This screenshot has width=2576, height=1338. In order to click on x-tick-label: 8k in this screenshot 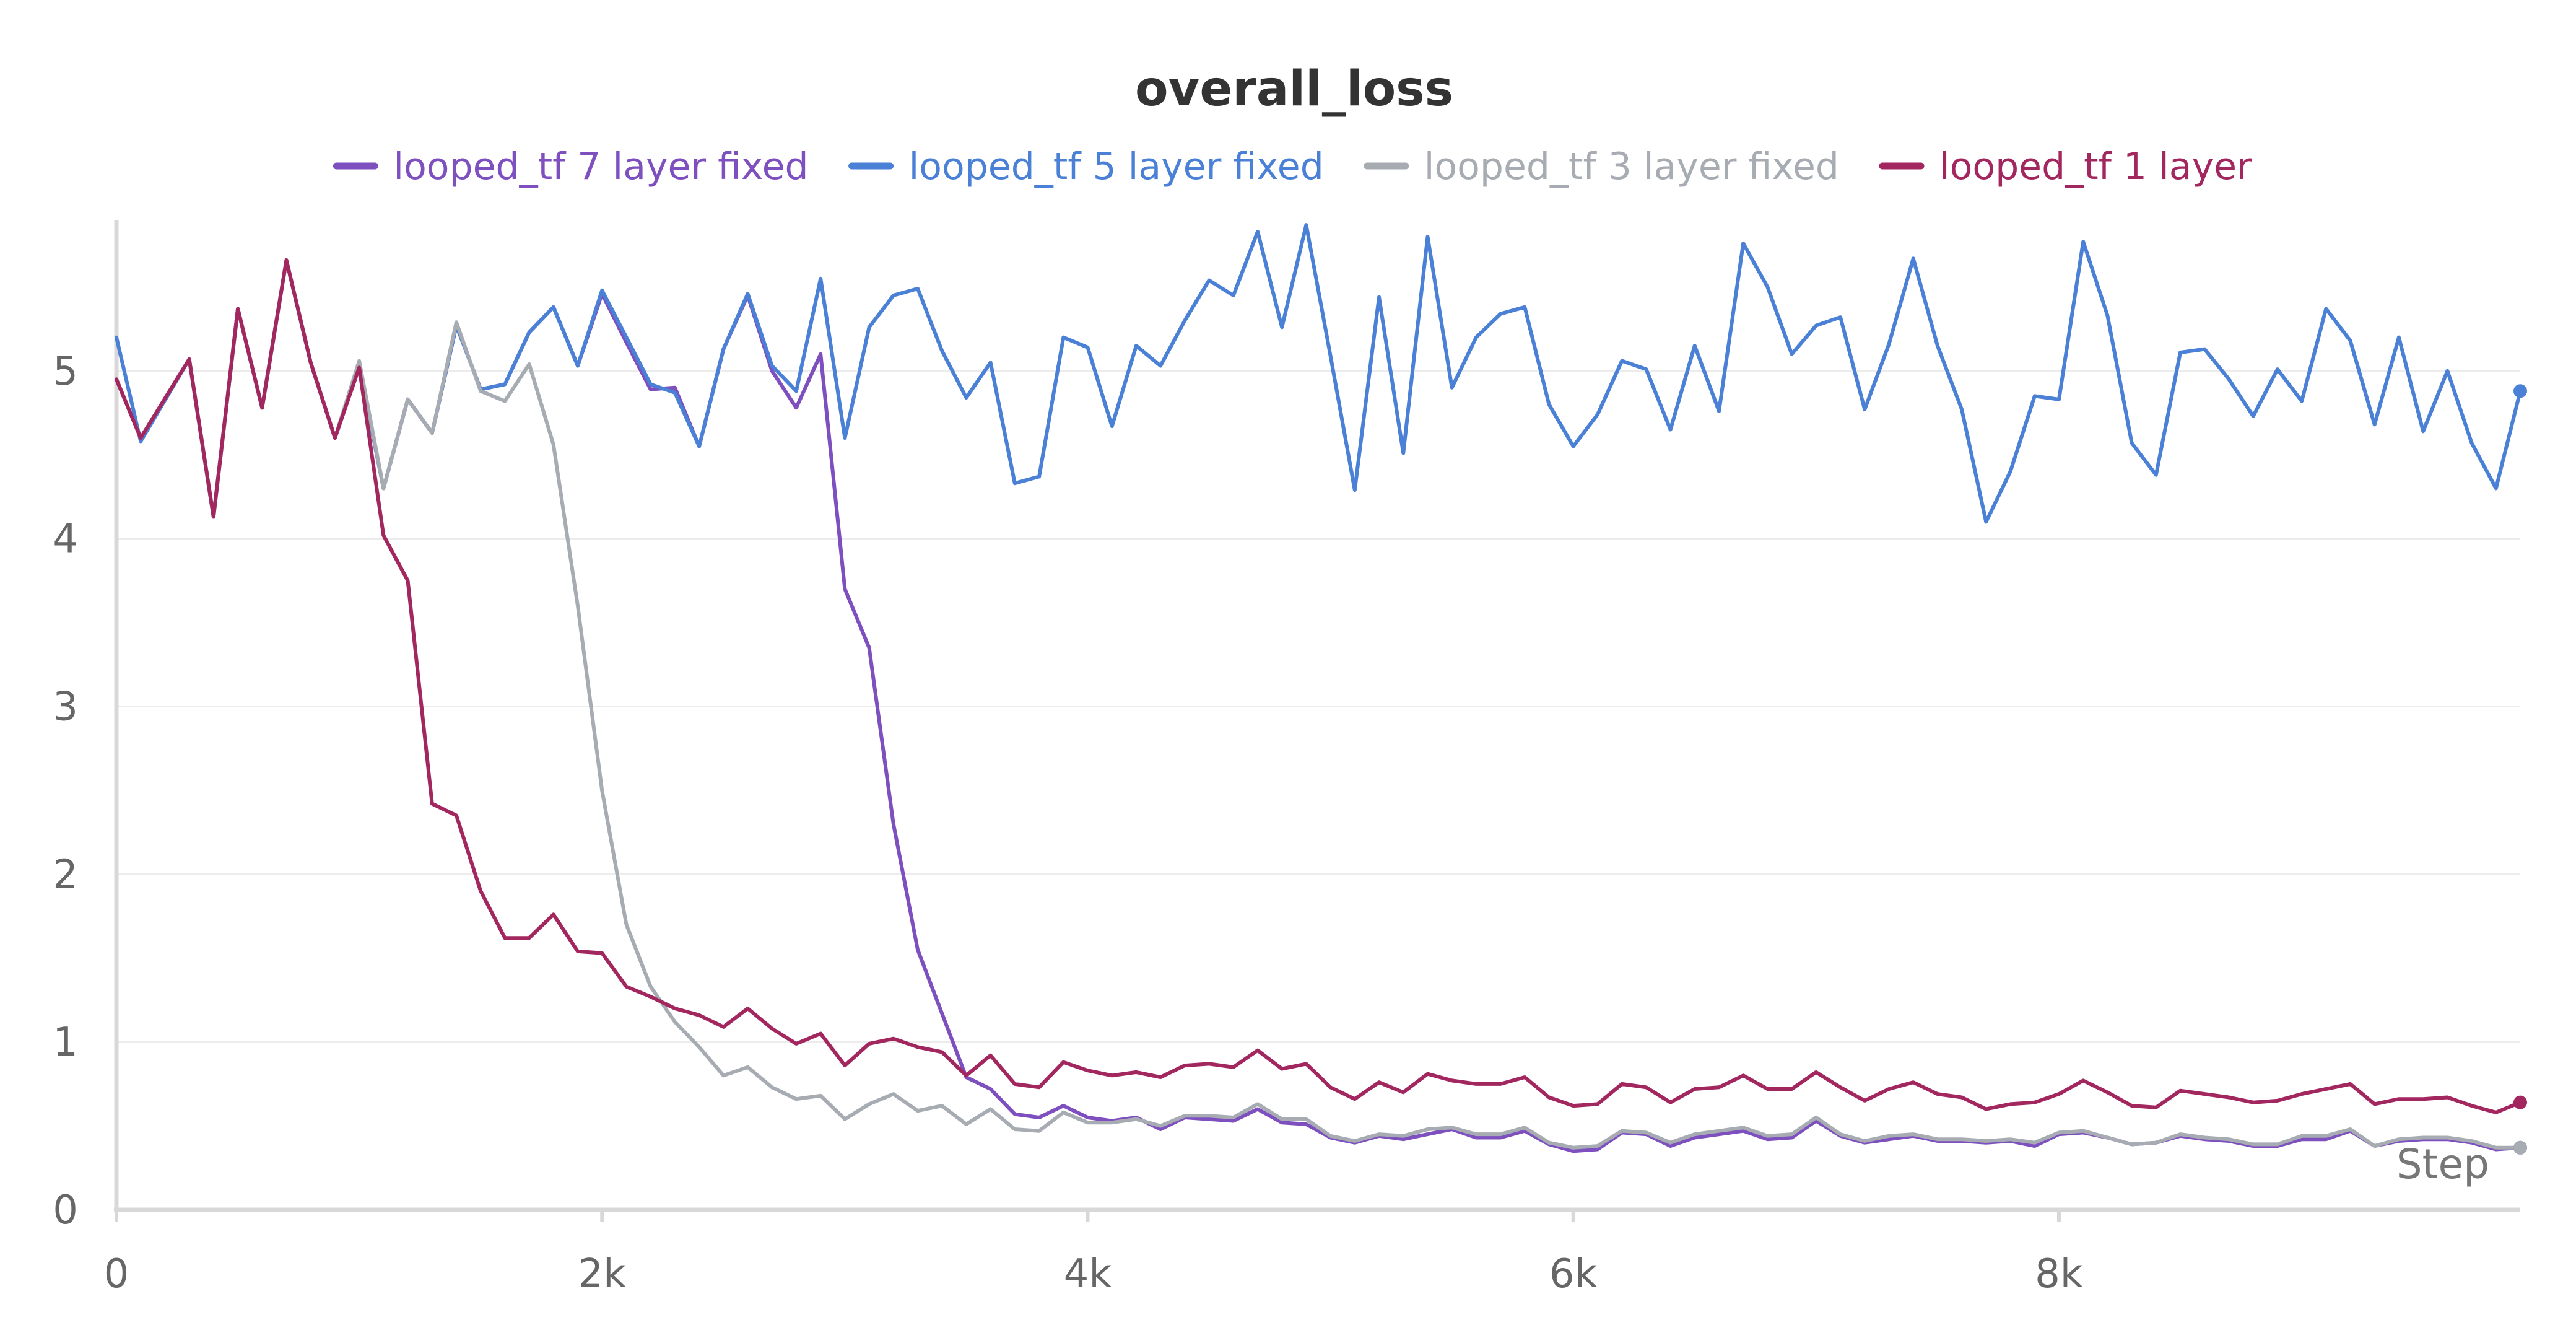, I will do `click(2059, 1274)`.